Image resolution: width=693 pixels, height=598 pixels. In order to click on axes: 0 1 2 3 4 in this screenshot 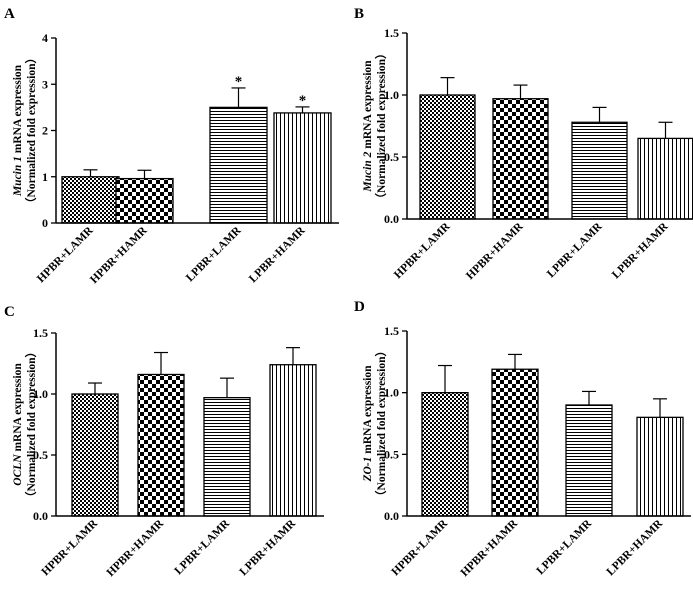, I will do `click(190, 130)`.